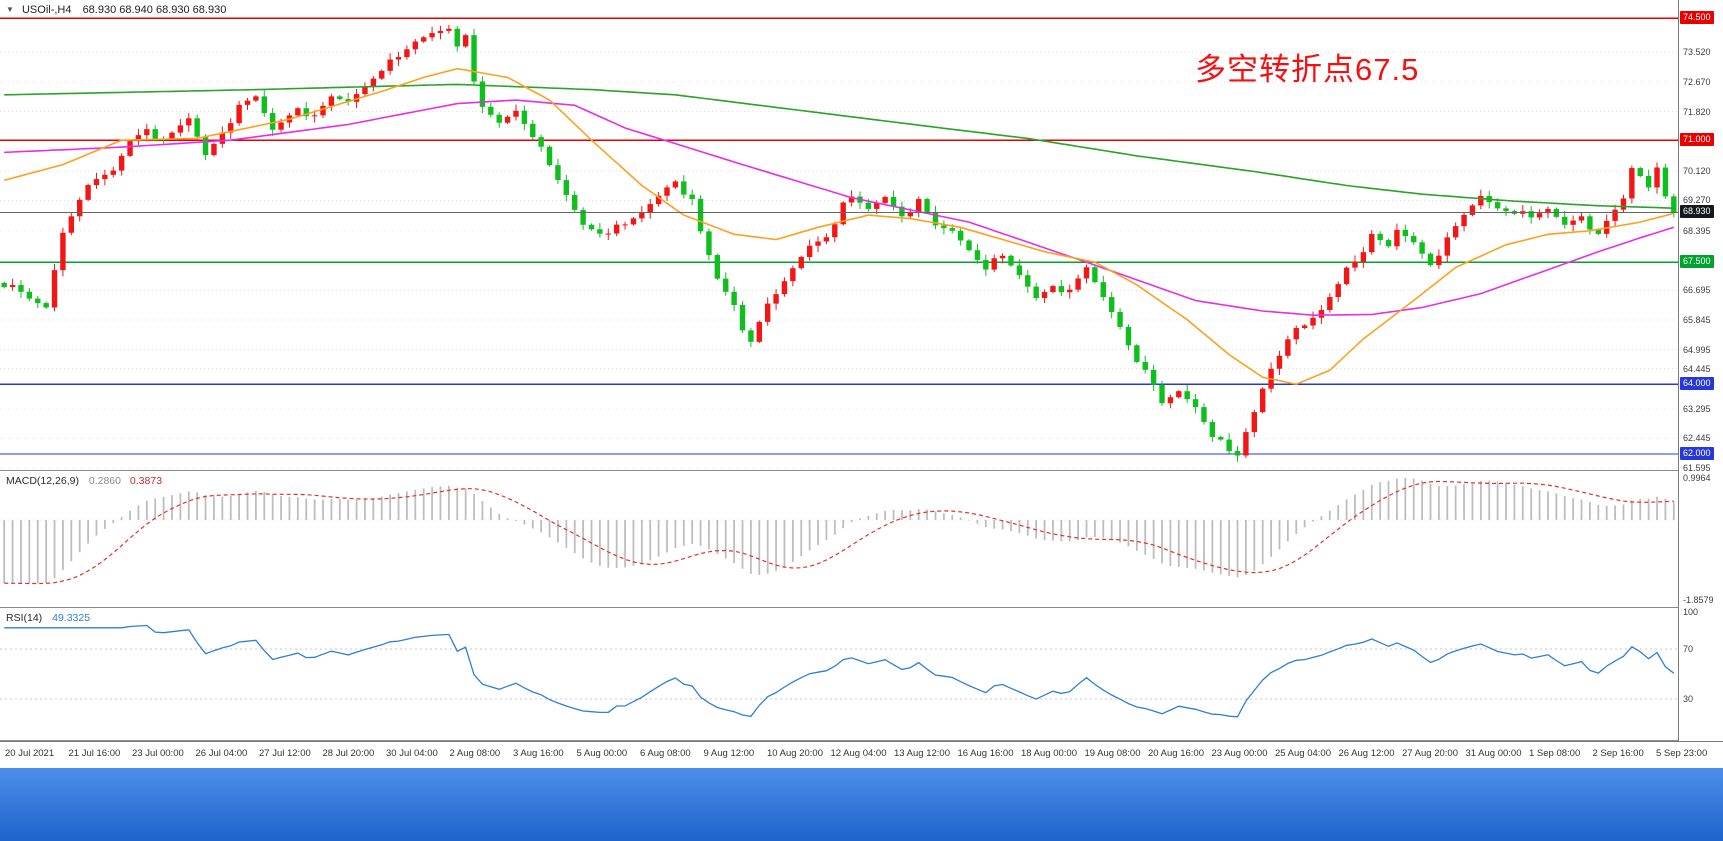 The height and width of the screenshot is (841, 1723). I want to click on macd-label: MACD(12,26,9), so click(42, 481).